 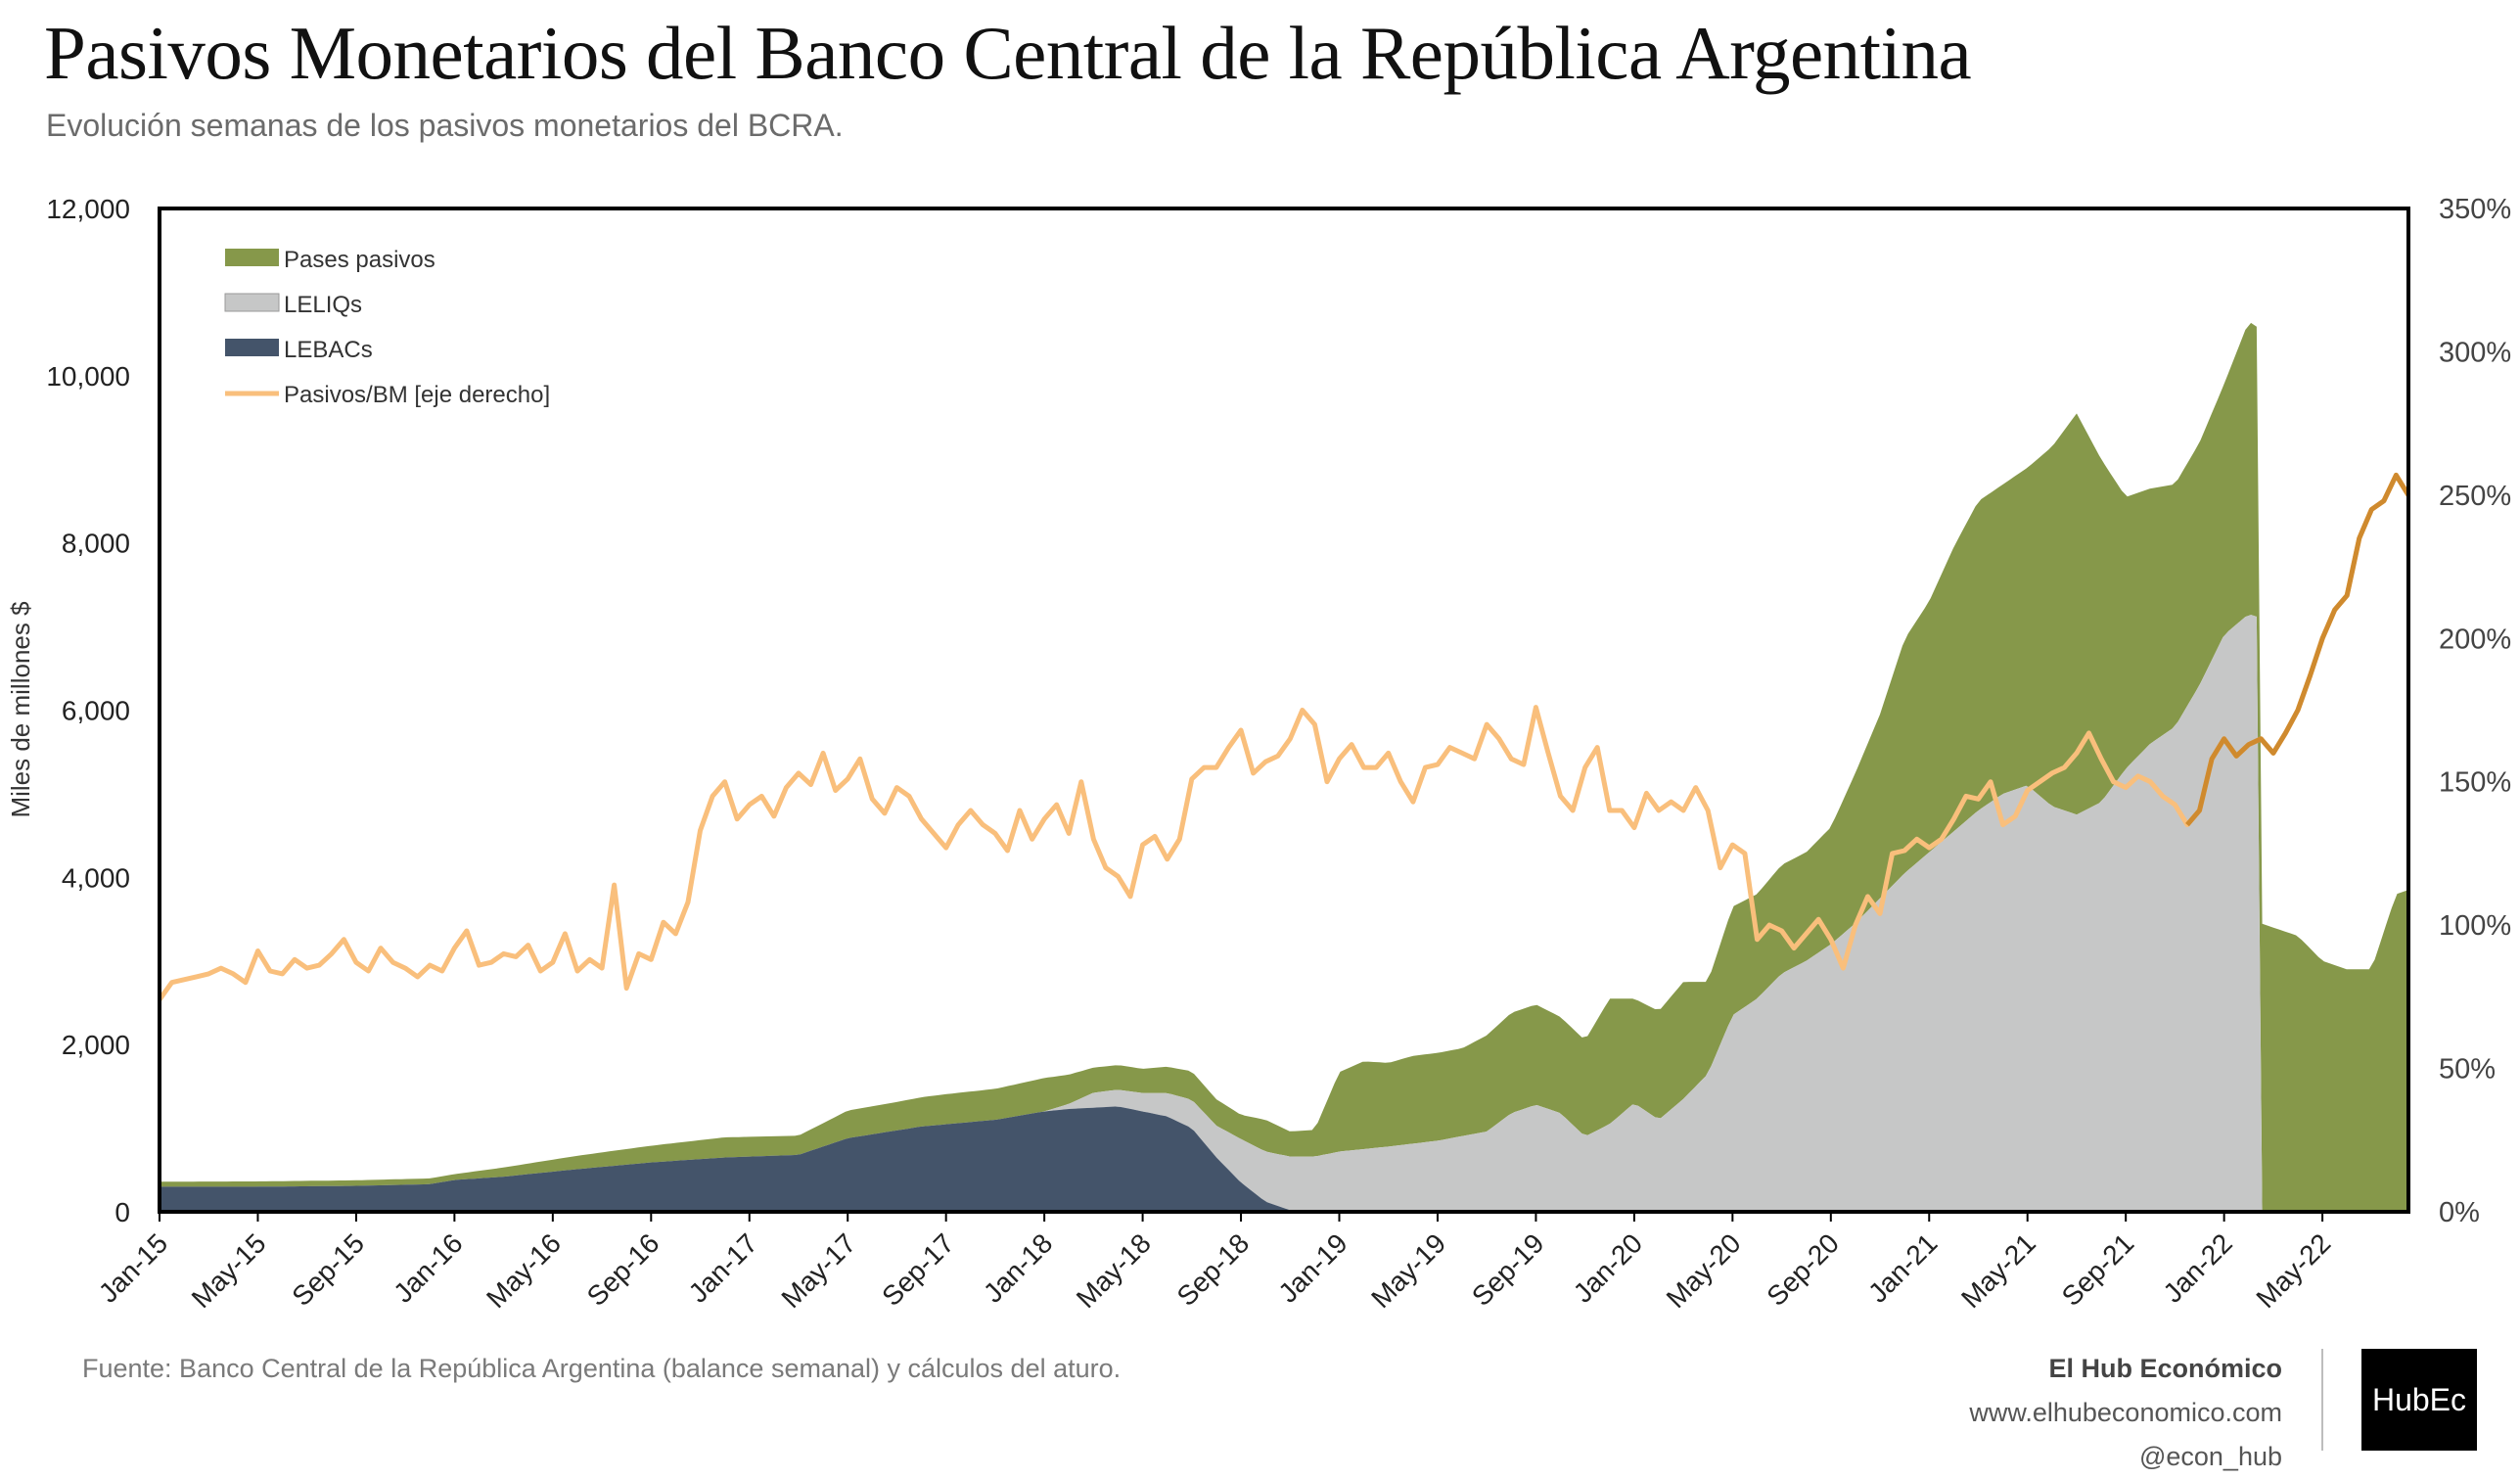 I want to click on x-tick-label: Sep-16, so click(x=623, y=1269).